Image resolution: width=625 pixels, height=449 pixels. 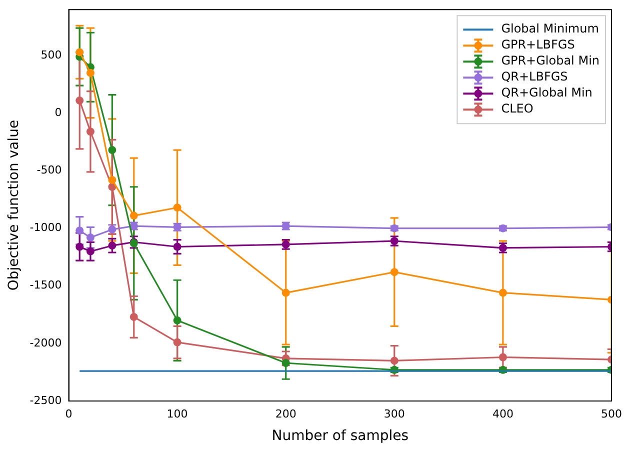 I want to click on x-tick-label: 200, so click(x=285, y=413).